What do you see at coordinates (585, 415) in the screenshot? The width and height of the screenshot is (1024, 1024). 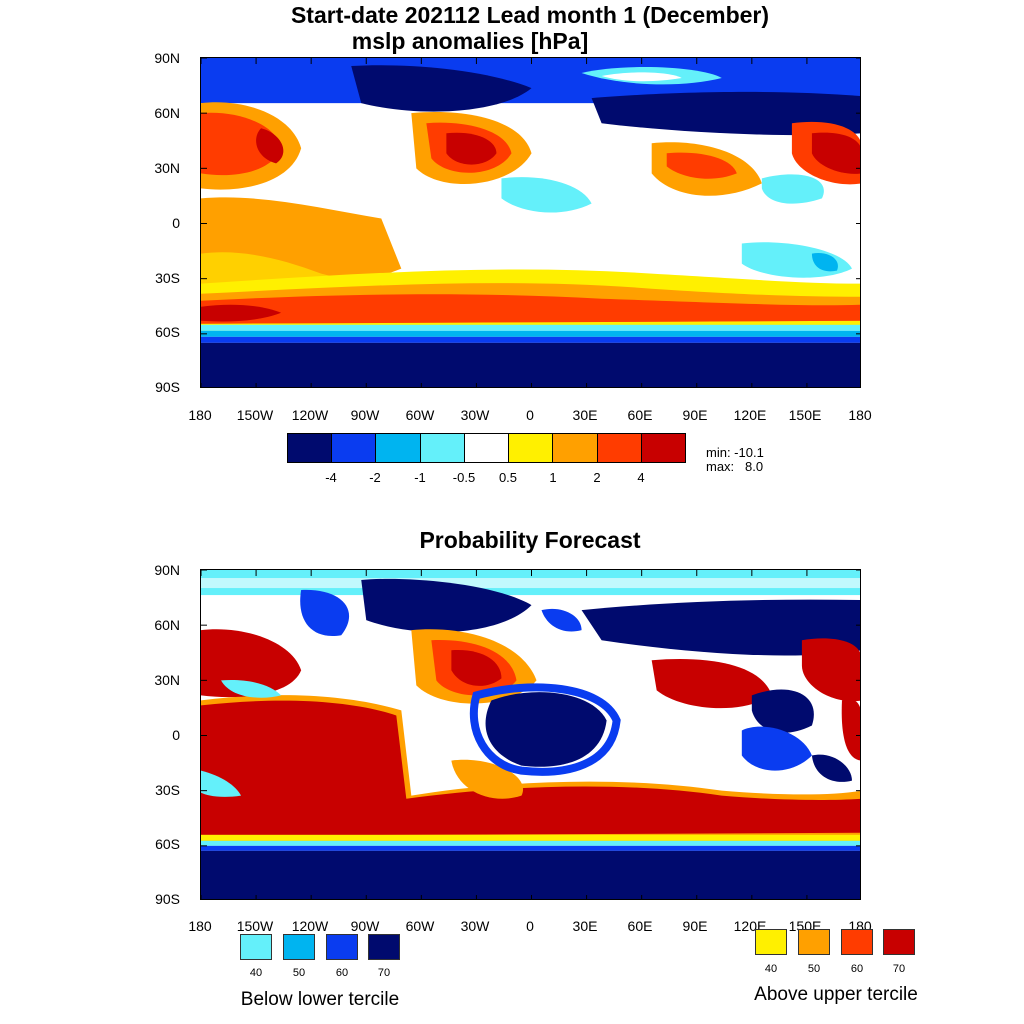 I see `top-lon-label: 30E` at bounding box center [585, 415].